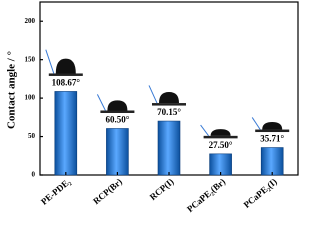  Describe the element at coordinates (117, 120) in the screenshot. I see `value-label: 60.50°` at that location.